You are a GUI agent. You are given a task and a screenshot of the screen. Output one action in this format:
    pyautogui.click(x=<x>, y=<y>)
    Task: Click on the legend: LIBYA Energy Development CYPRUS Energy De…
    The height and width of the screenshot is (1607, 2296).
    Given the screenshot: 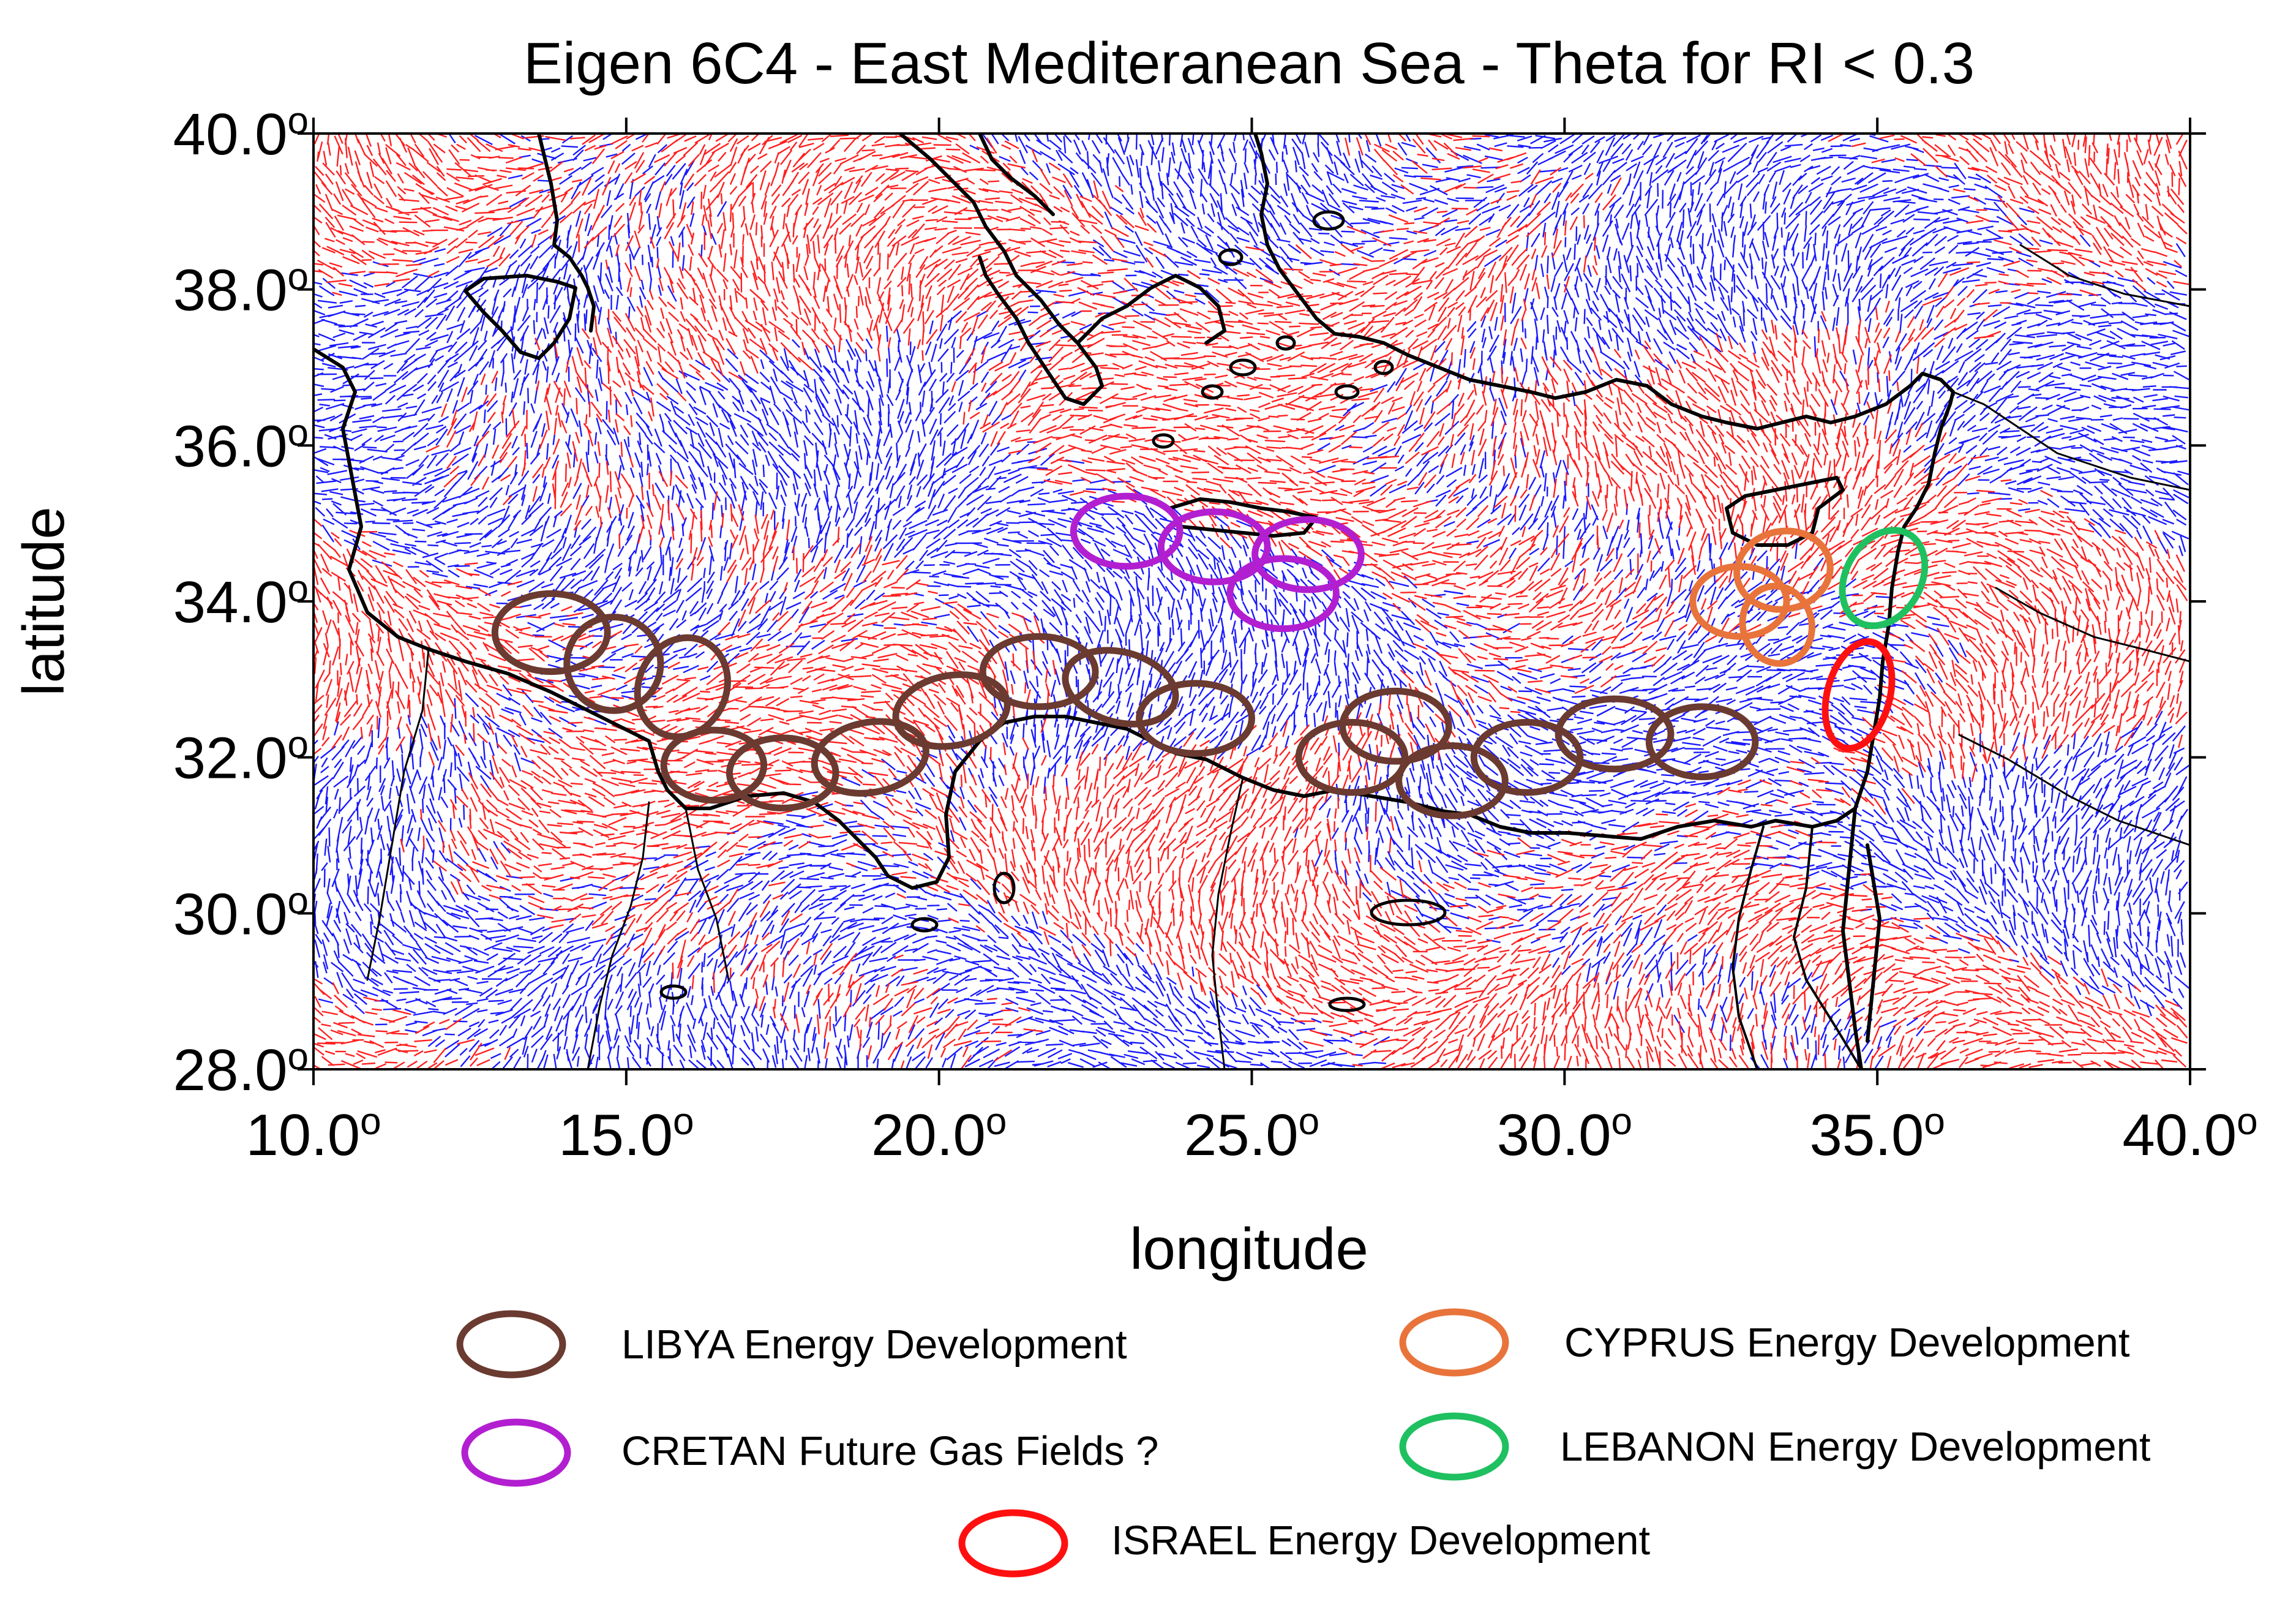 What is the action you would take?
    pyautogui.click(x=1303, y=1443)
    